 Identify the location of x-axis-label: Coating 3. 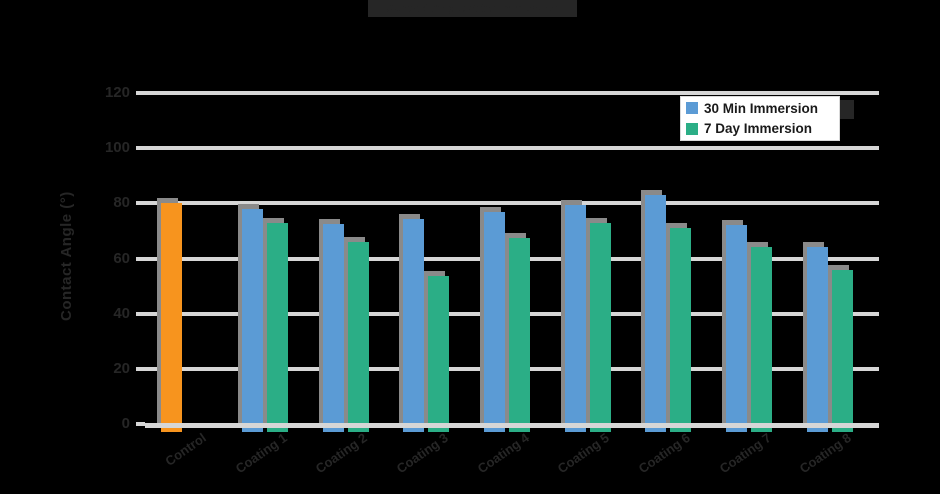
(422, 453).